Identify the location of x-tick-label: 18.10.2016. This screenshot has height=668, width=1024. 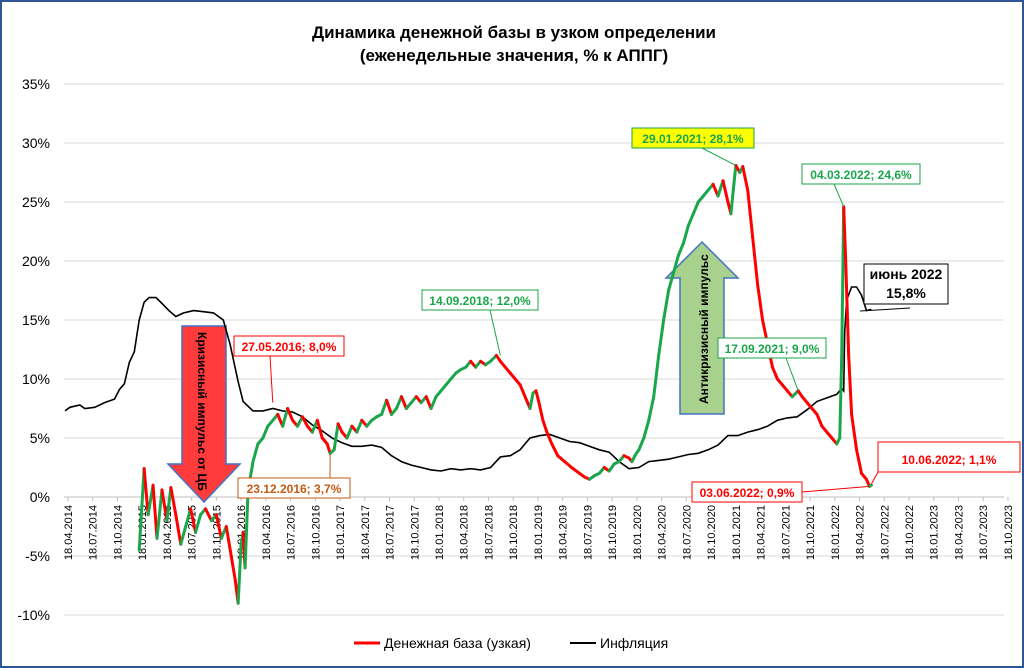
(316, 532).